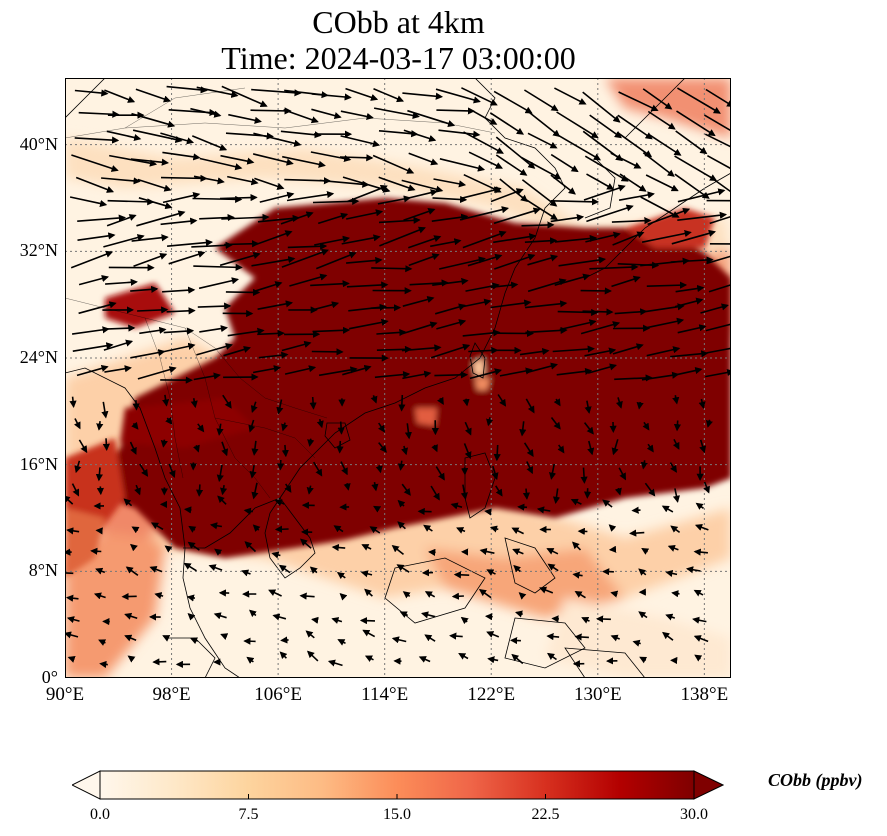 This screenshot has width=887, height=836. Describe the element at coordinates (694, 814) in the screenshot. I see `colorbar-tick-label: 30.0` at that location.